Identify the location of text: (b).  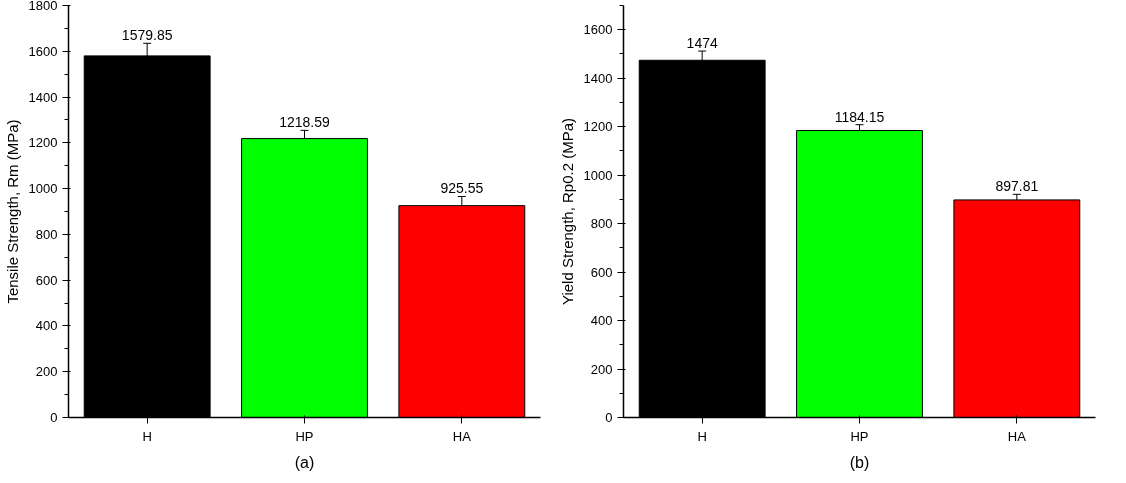
(859, 462).